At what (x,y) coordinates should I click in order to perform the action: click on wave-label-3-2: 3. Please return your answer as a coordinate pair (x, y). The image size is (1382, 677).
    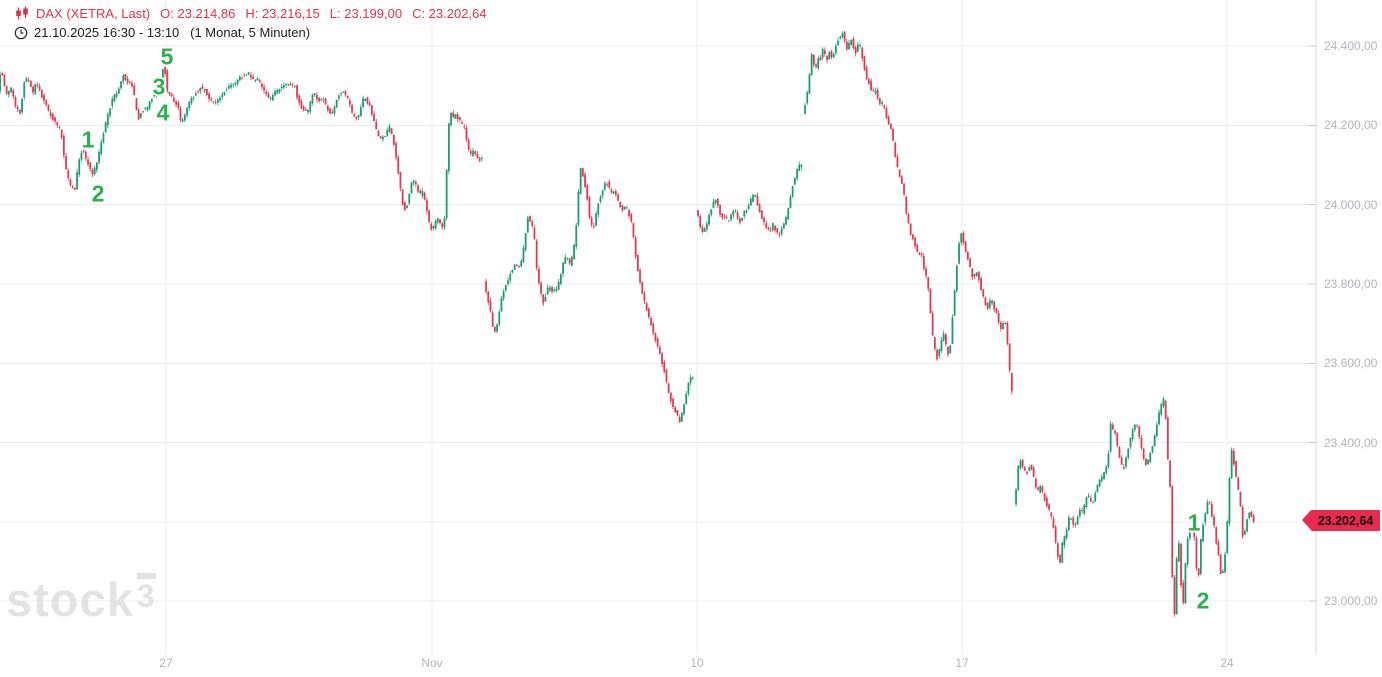
    Looking at the image, I should click on (159, 86).